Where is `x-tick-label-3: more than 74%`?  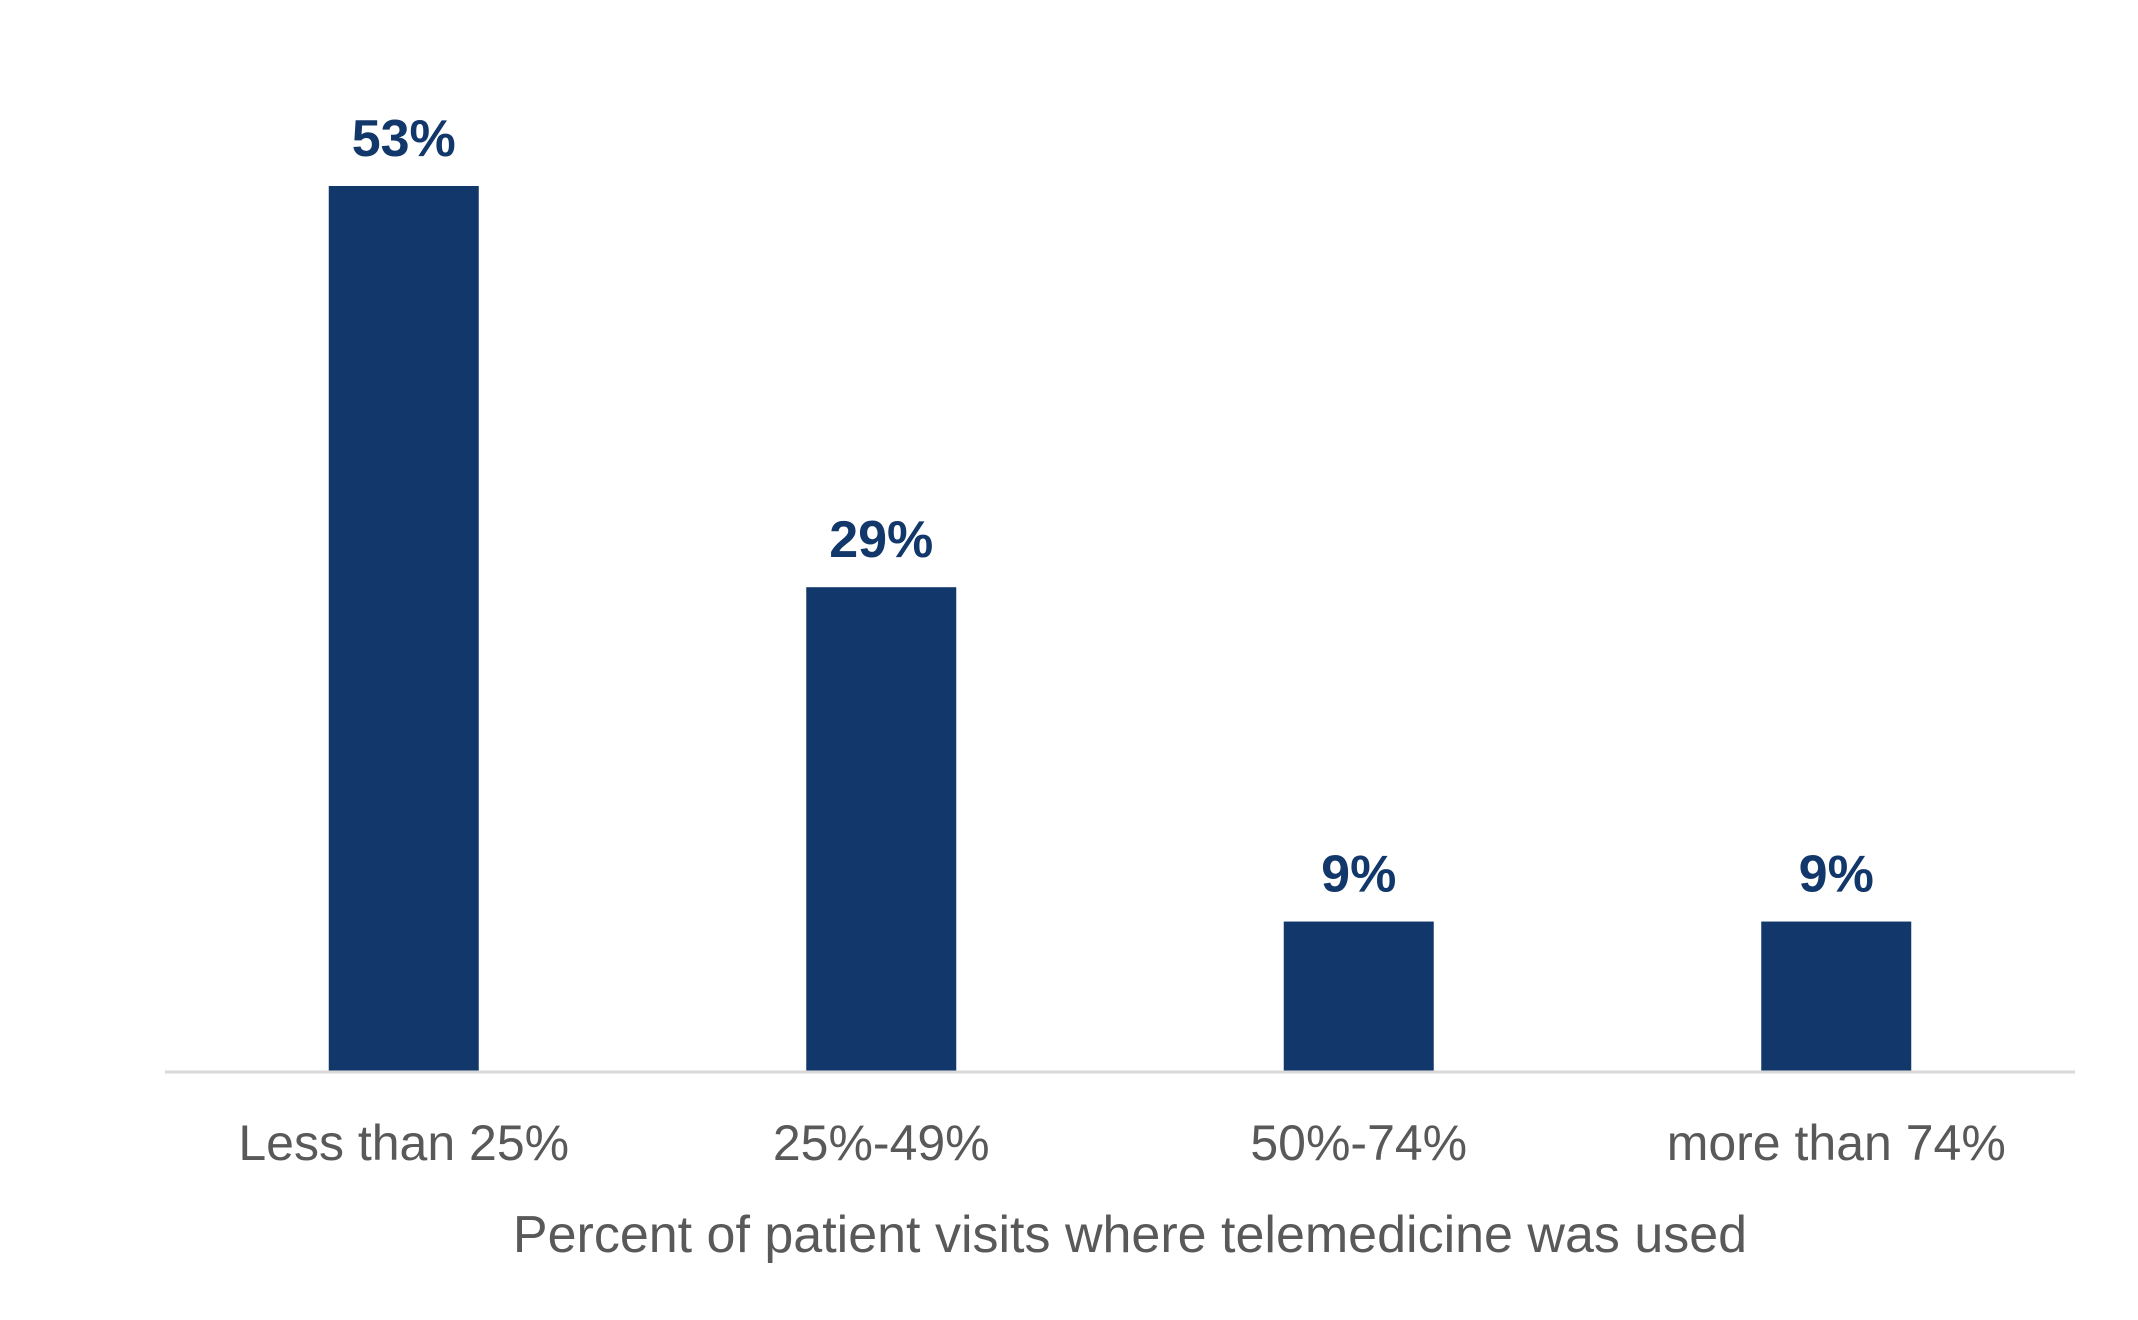 x-tick-label-3: more than 74% is located at coordinates (1836, 1143).